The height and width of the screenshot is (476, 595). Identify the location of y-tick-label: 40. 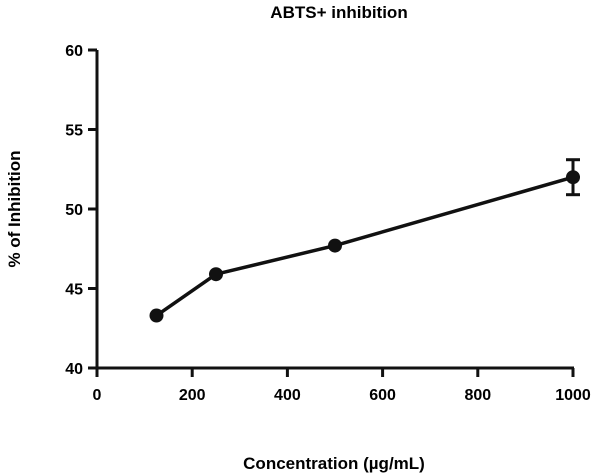
(74, 369).